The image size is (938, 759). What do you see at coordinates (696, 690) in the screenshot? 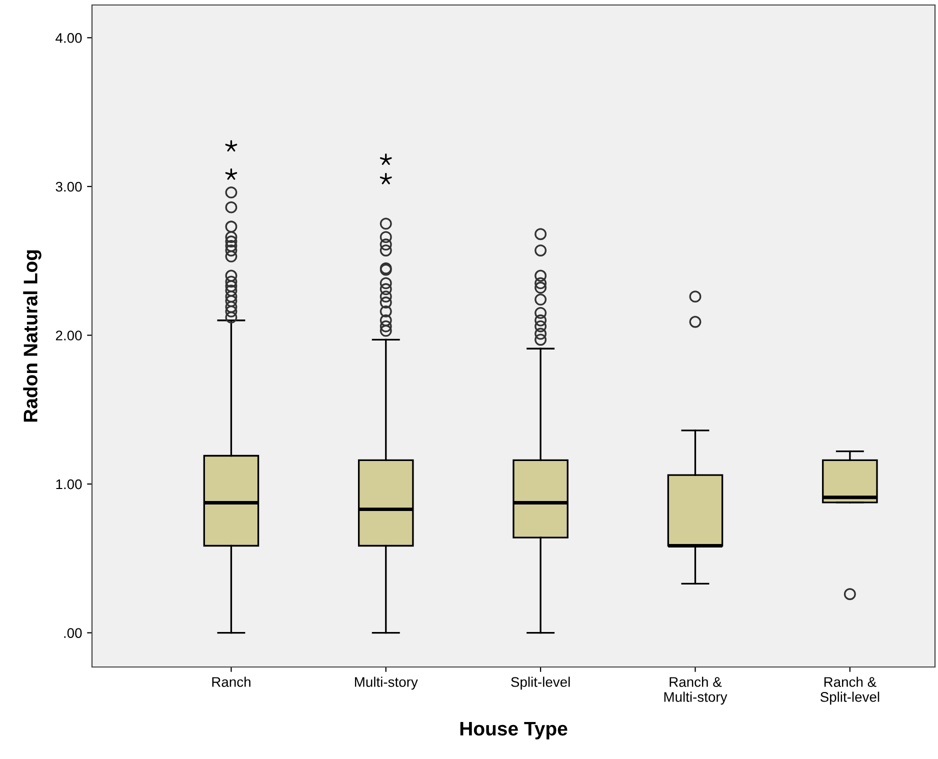
I see `x-tick-label: Ranch & Multi-story` at bounding box center [696, 690].